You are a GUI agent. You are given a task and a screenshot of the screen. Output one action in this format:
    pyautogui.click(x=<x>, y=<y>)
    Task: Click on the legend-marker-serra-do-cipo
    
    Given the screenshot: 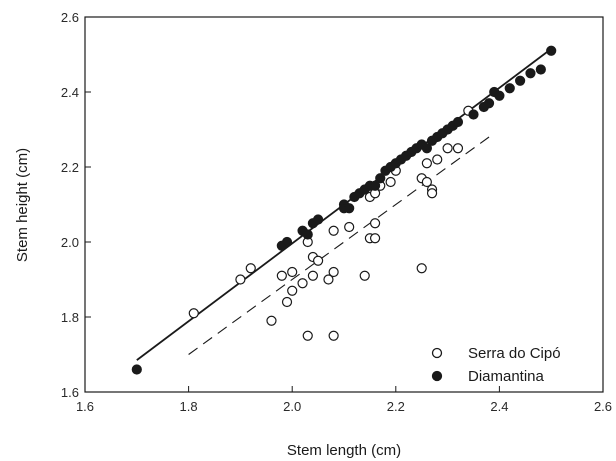 What is the action you would take?
    pyautogui.click(x=437, y=353)
    